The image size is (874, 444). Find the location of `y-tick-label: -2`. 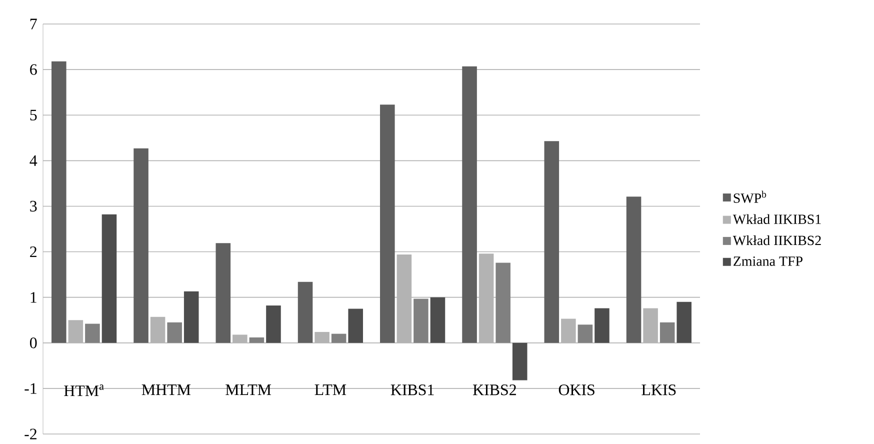

y-tick-label: -2 is located at coordinates (30, 434).